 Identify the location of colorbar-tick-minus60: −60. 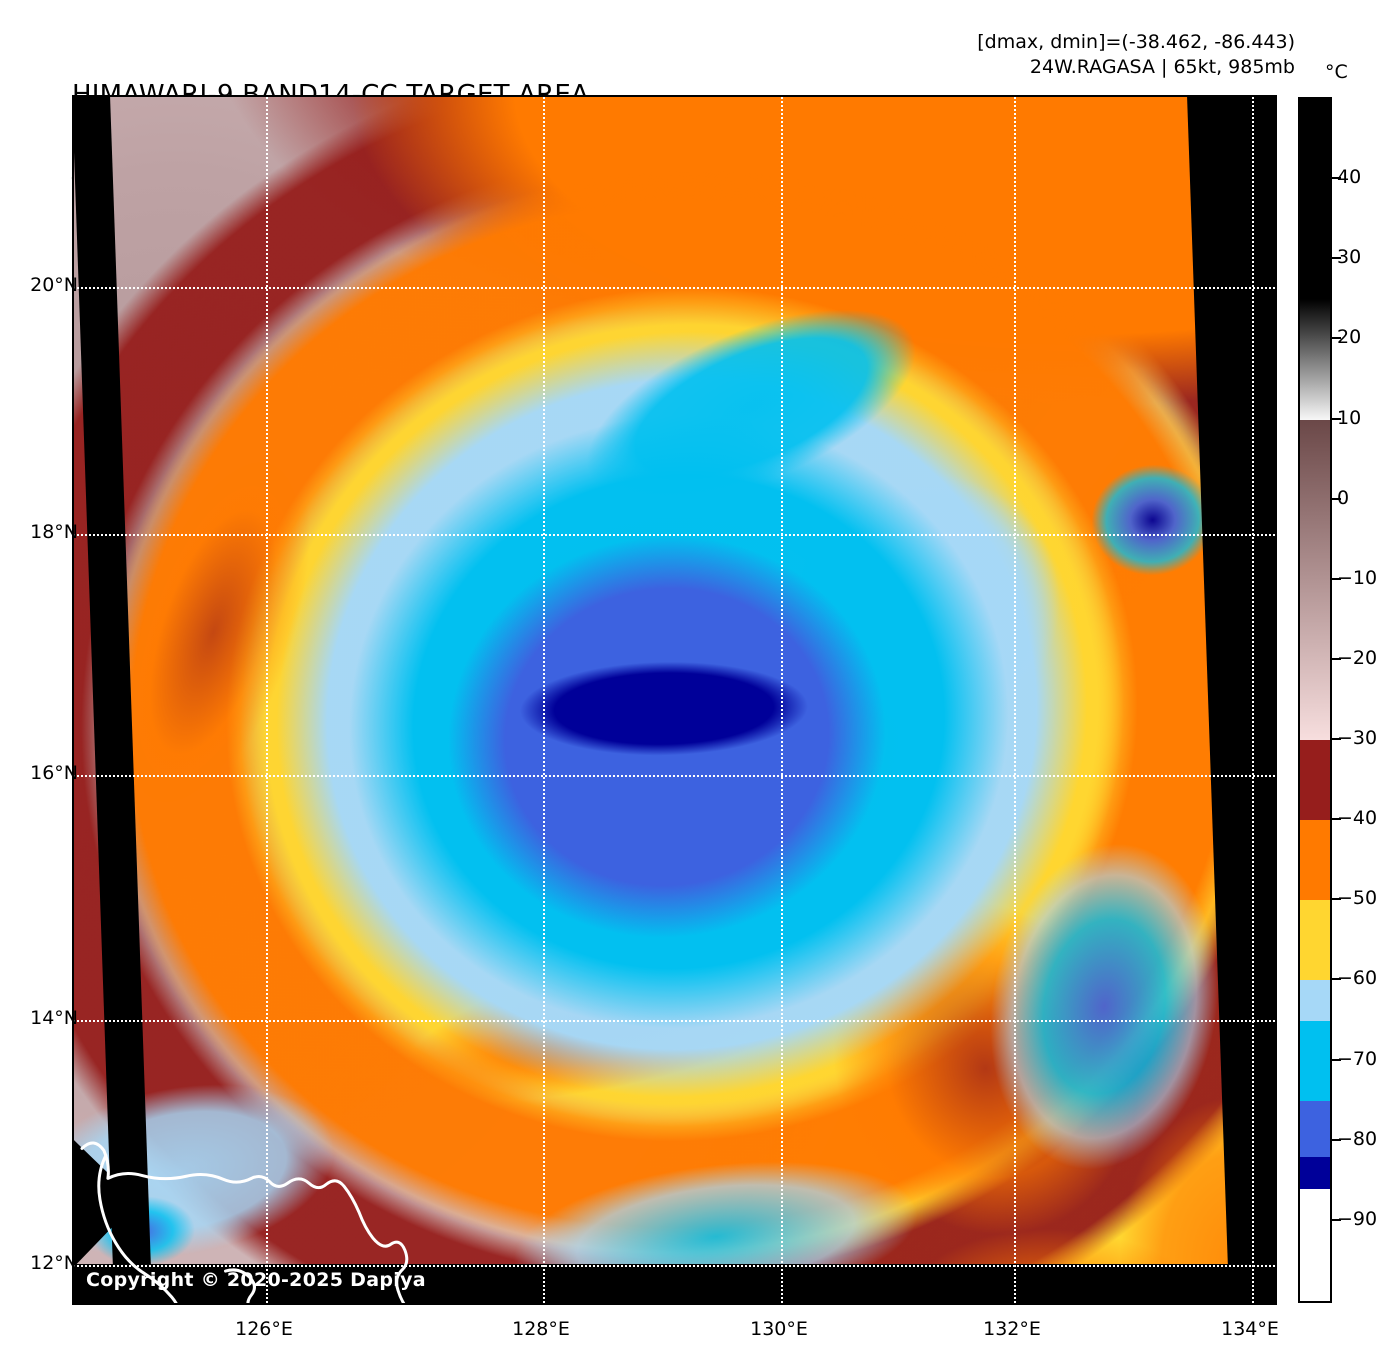
(1357, 978).